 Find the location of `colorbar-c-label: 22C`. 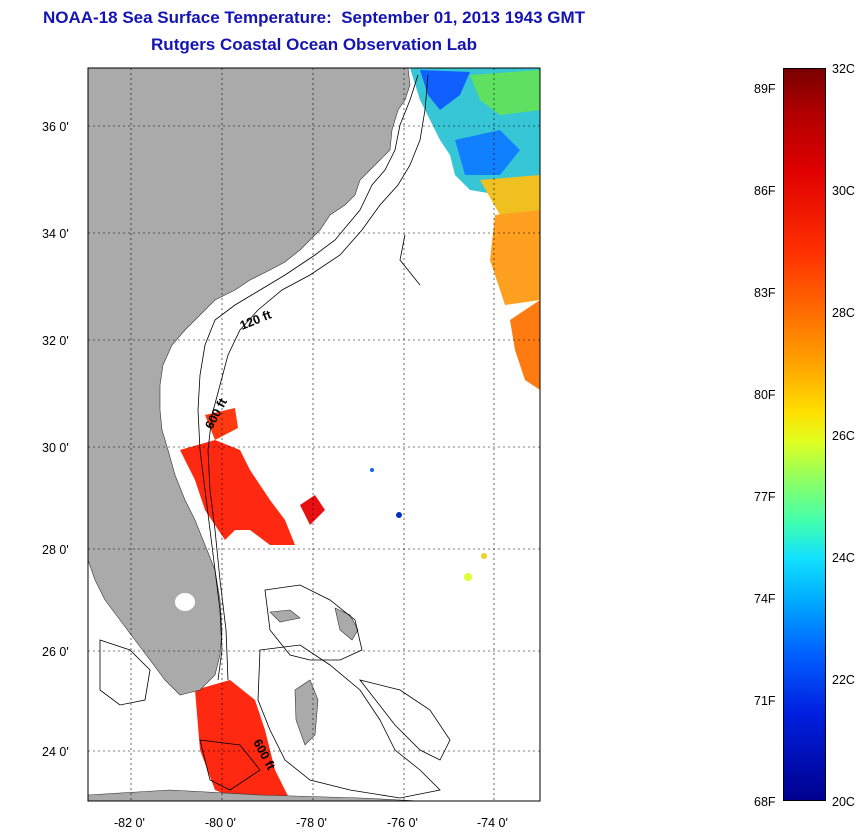

colorbar-c-label: 22C is located at coordinates (843, 680).